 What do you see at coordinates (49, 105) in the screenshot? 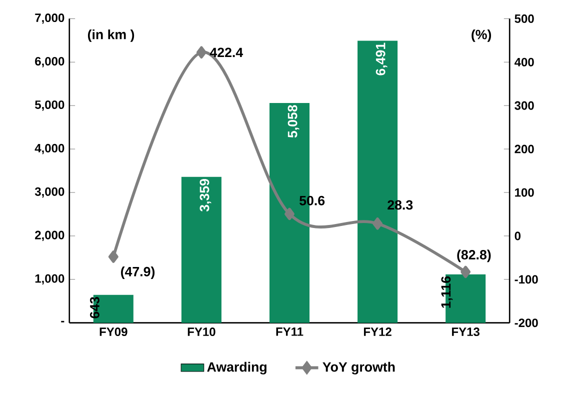
I see `y-tick-label: 5,000` at bounding box center [49, 105].